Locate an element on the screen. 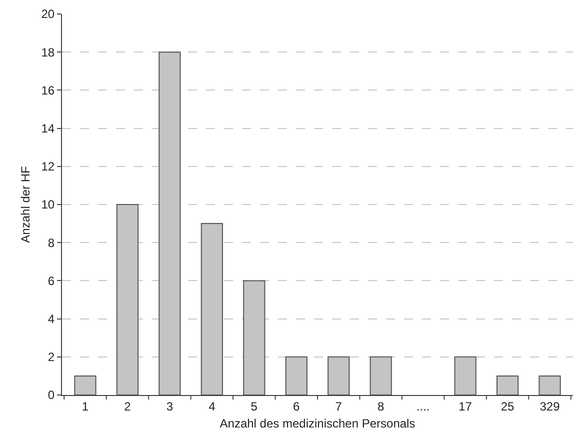  y-tick-label: 2 is located at coordinates (51, 357).